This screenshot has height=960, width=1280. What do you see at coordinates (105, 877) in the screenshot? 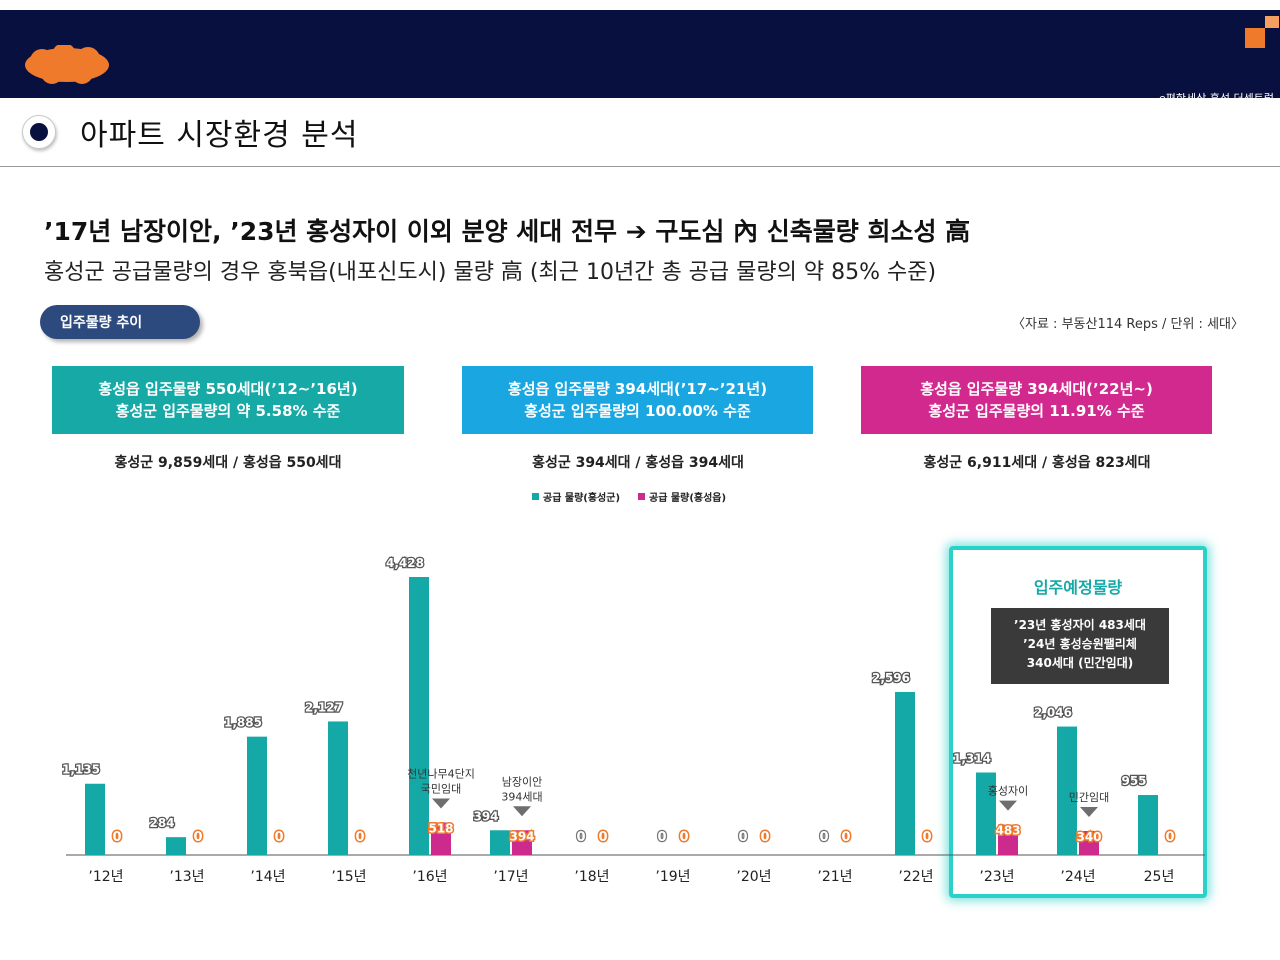
I see `x-tick-label: ’12년` at bounding box center [105, 877].